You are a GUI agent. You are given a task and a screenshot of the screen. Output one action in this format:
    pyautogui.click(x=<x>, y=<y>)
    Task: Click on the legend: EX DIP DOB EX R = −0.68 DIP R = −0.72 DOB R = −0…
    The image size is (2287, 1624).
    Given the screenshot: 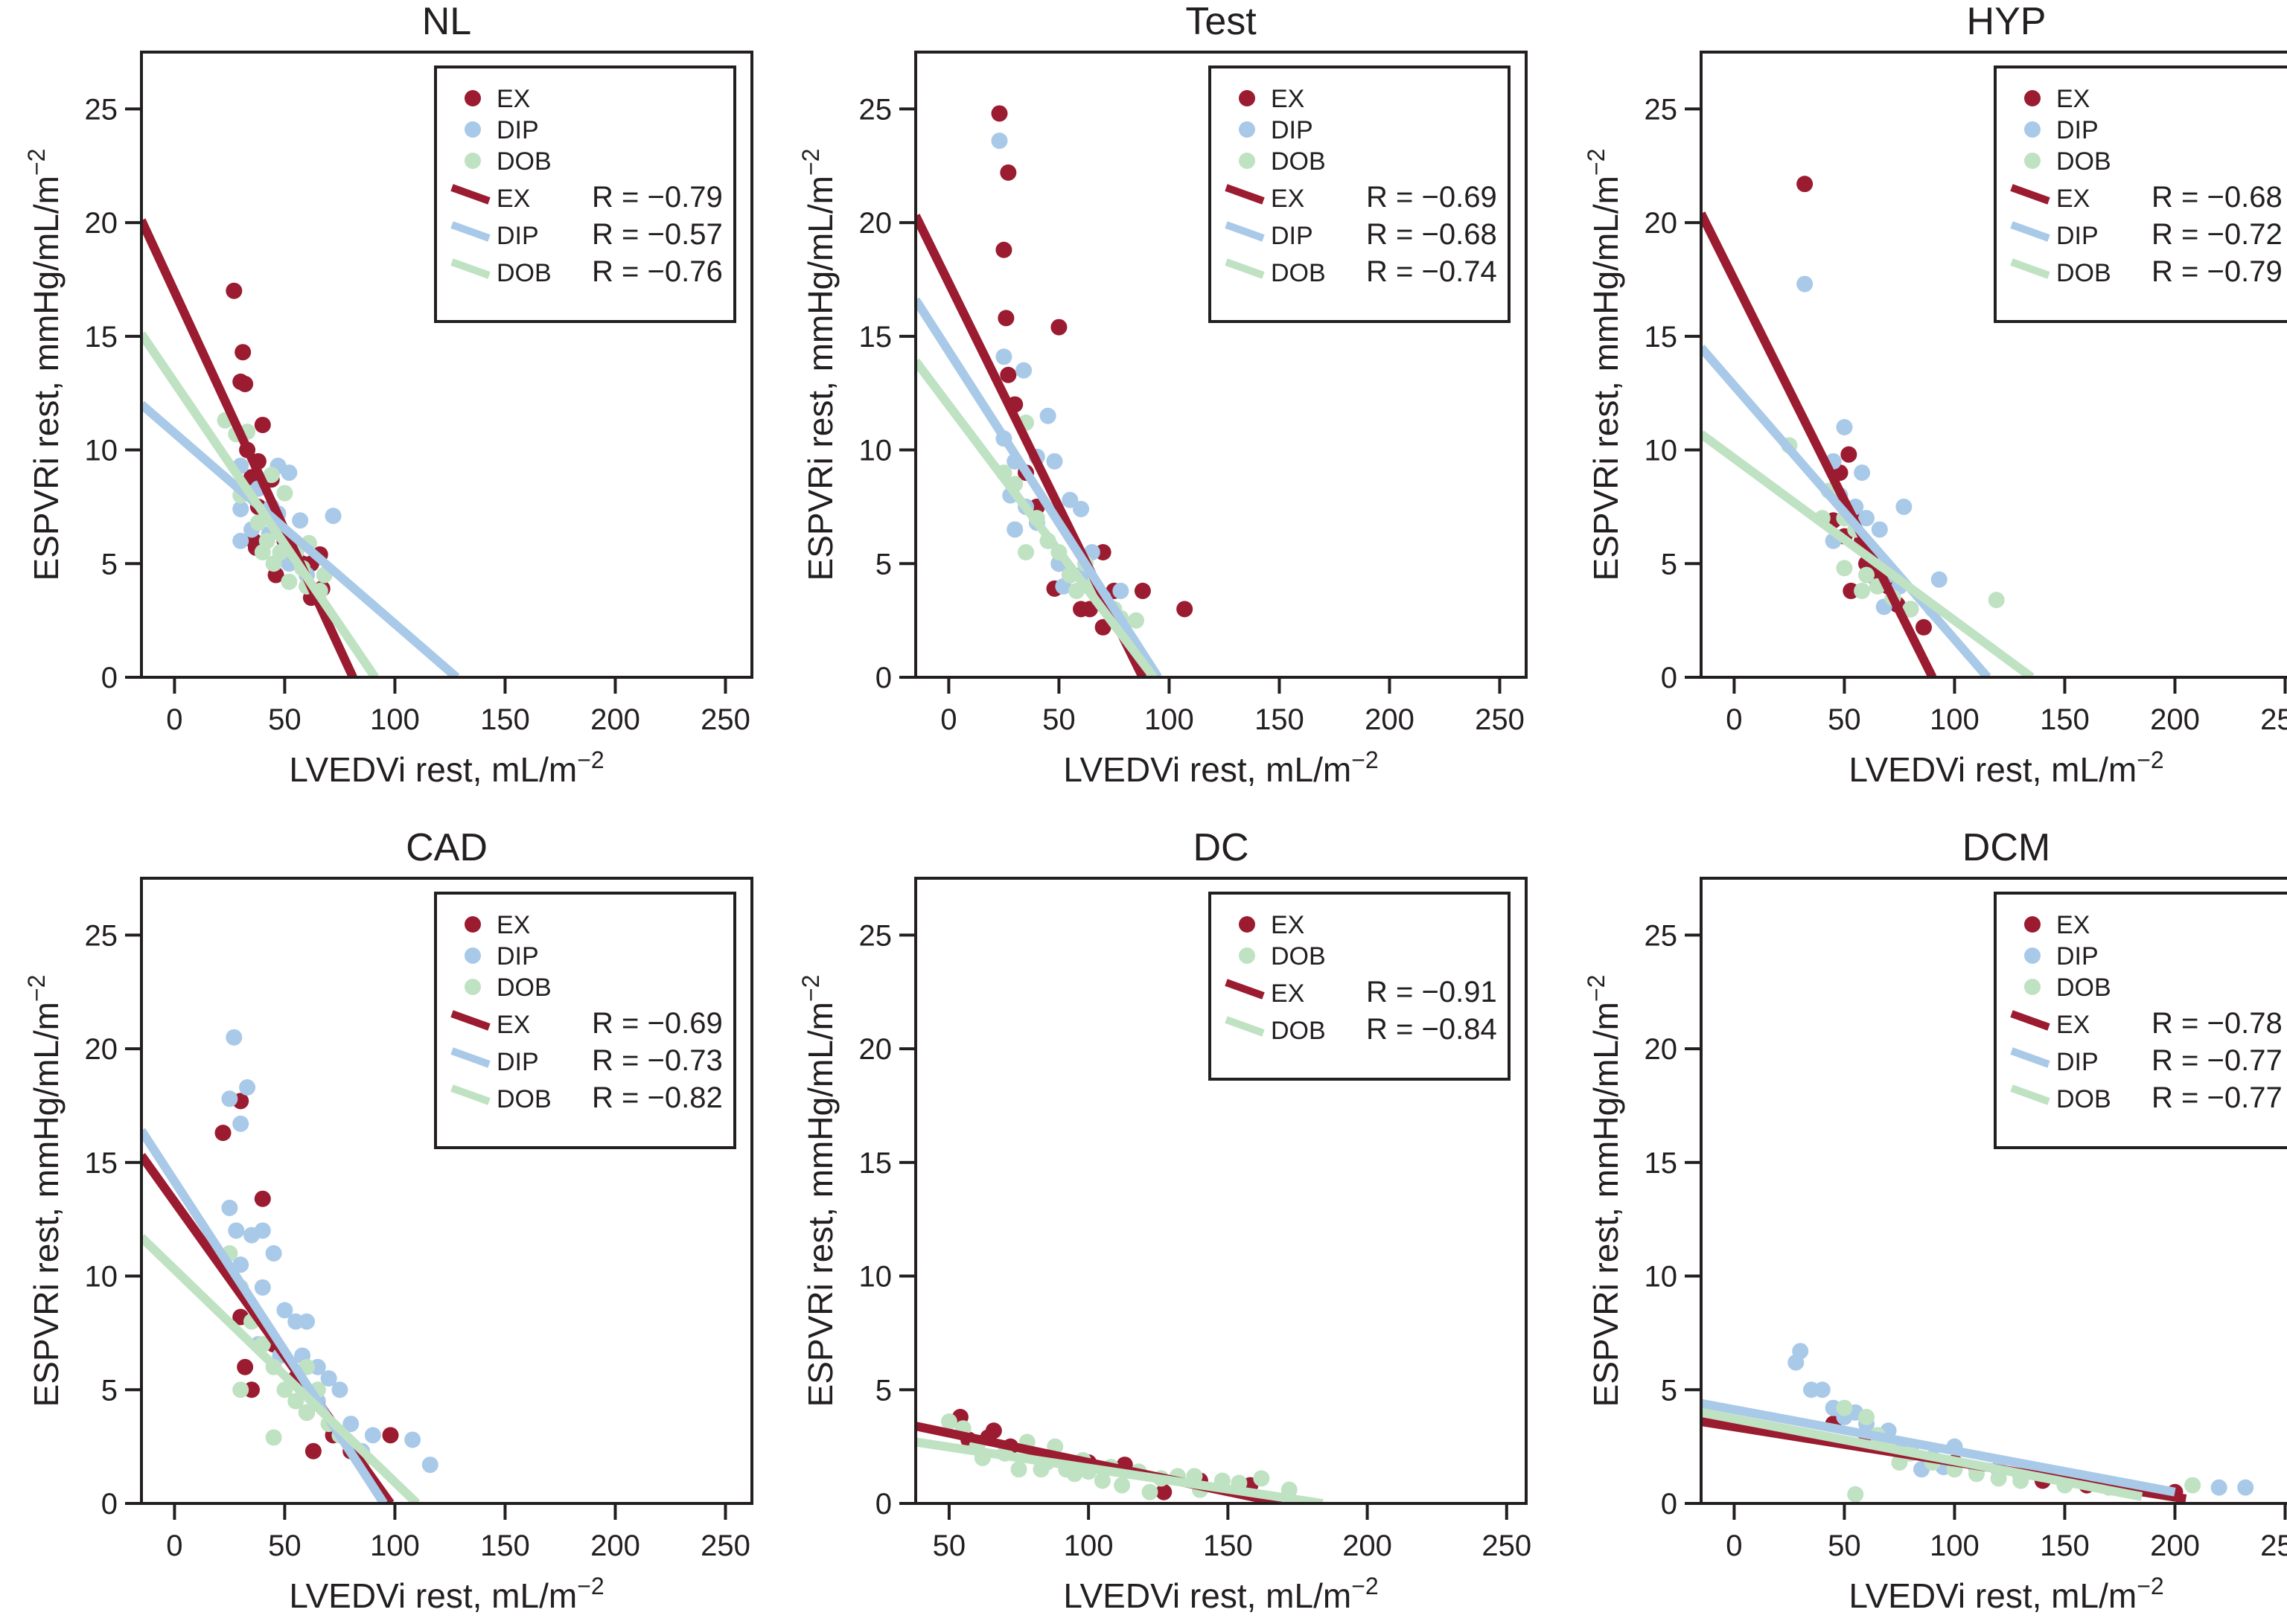 What is the action you would take?
    pyautogui.click(x=2140, y=194)
    